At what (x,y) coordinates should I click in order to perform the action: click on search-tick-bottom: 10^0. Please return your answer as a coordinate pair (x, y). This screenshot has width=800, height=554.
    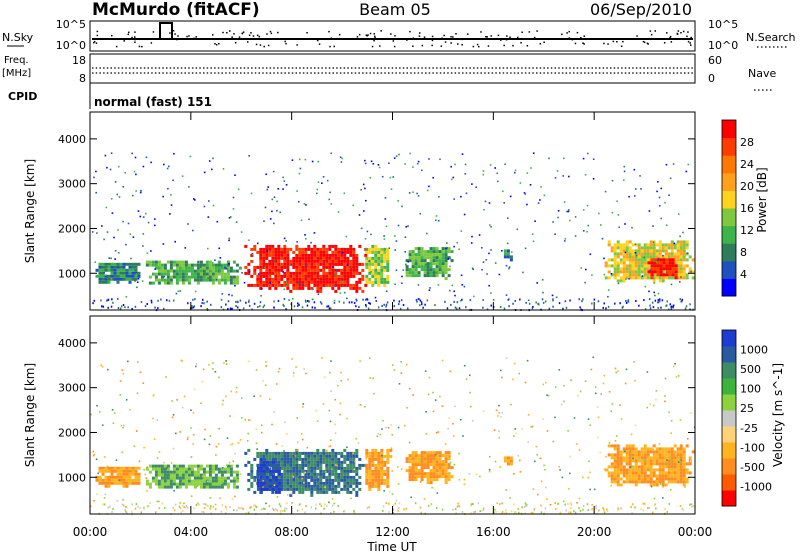
    Looking at the image, I should click on (723, 45).